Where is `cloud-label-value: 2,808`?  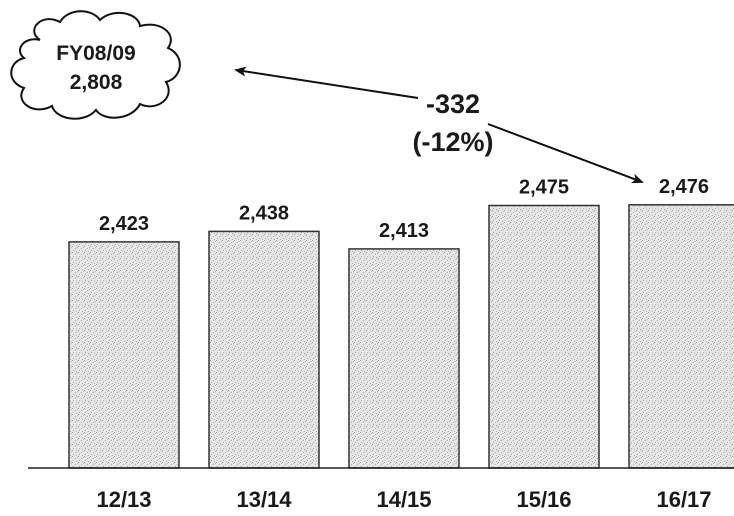 cloud-label-value: 2,808 is located at coordinates (96, 82).